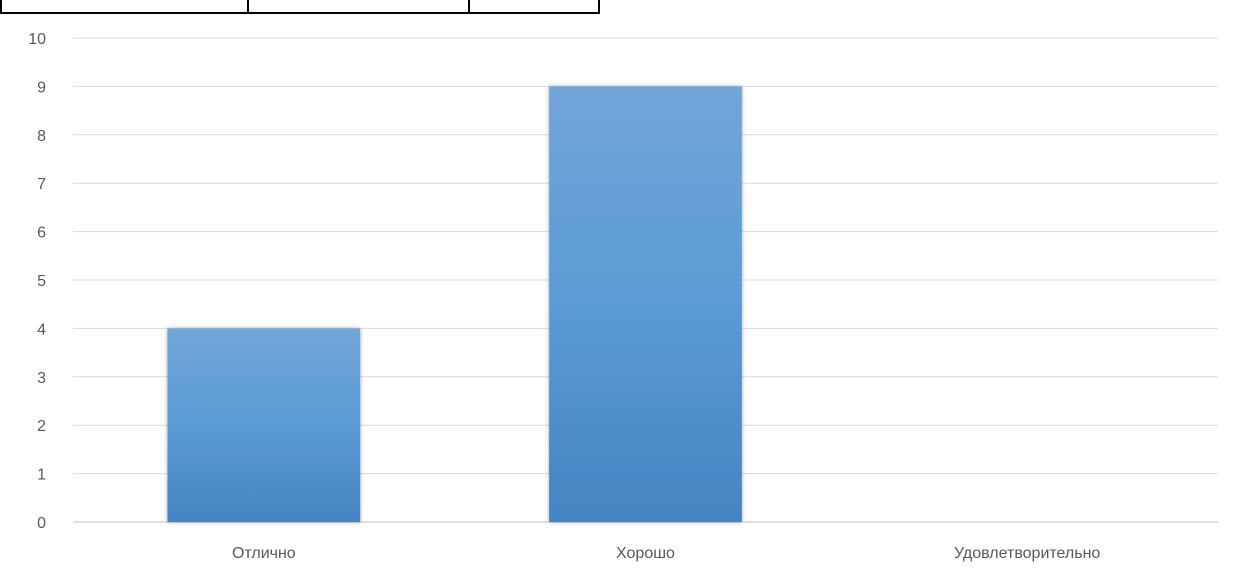  What do you see at coordinates (41, 426) in the screenshot?
I see `y-tick-label: 2` at bounding box center [41, 426].